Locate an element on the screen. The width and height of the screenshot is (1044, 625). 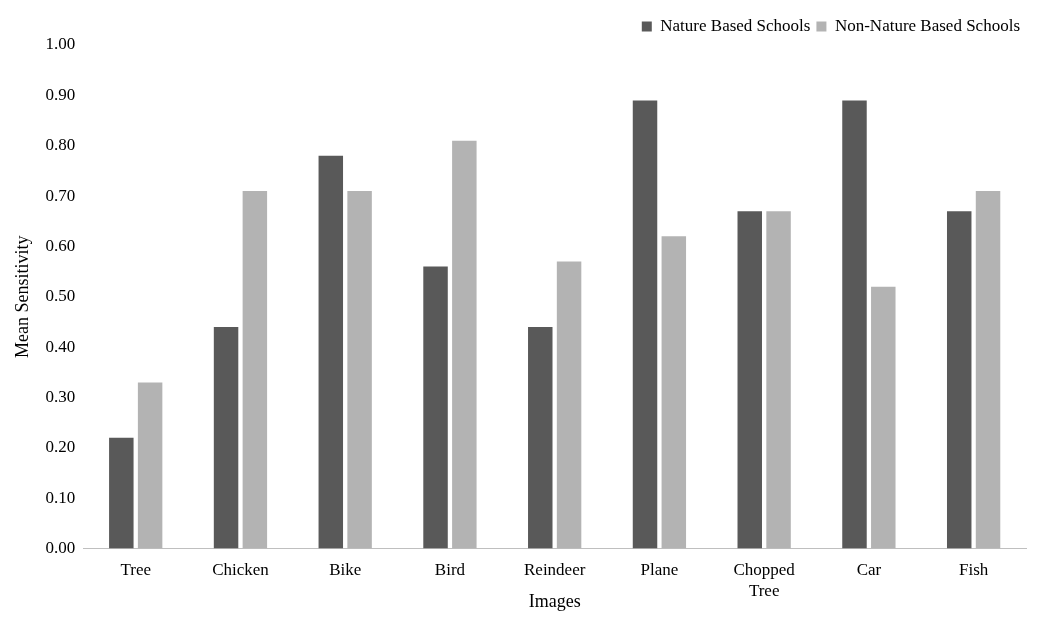
x-tick-label: Plane is located at coordinates (659, 570).